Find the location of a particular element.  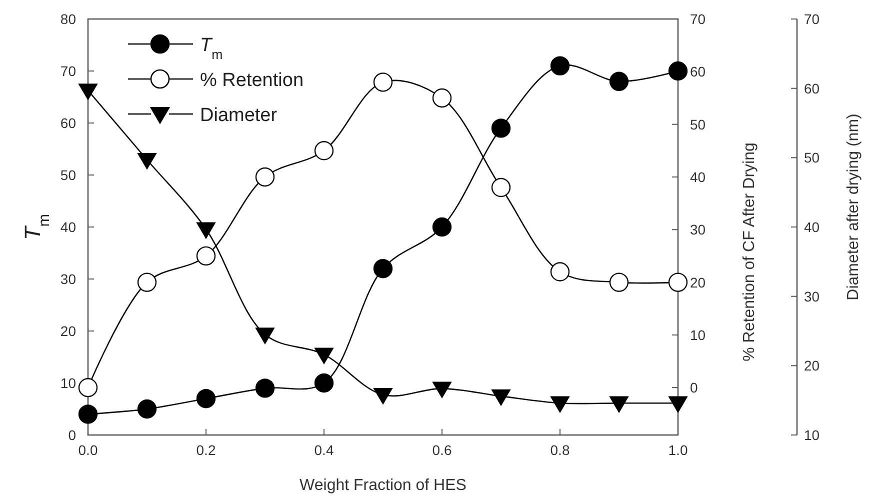

y3-tick-label: 10 is located at coordinates (812, 435).